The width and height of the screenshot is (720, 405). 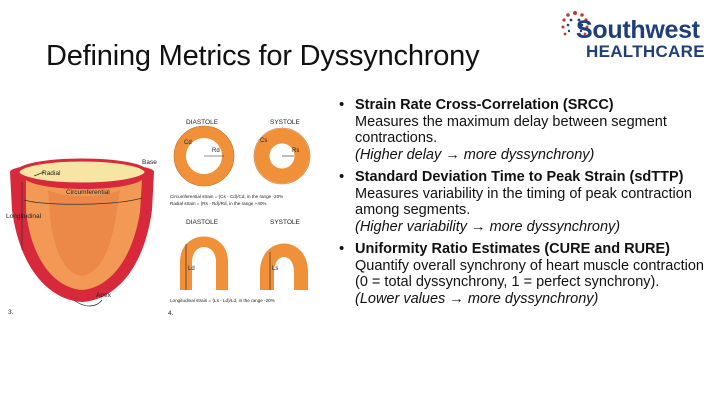 I want to click on label-longitudinal: Longitudinal, so click(x=24, y=216).